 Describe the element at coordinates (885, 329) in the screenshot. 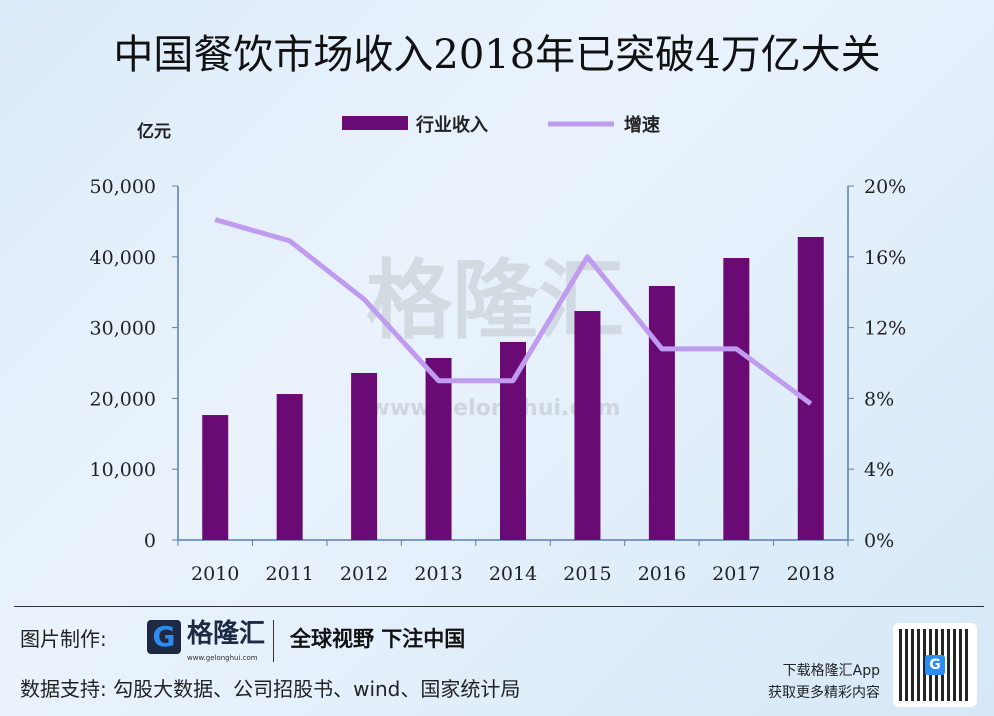

I see `y2-tick-label: 12%` at that location.